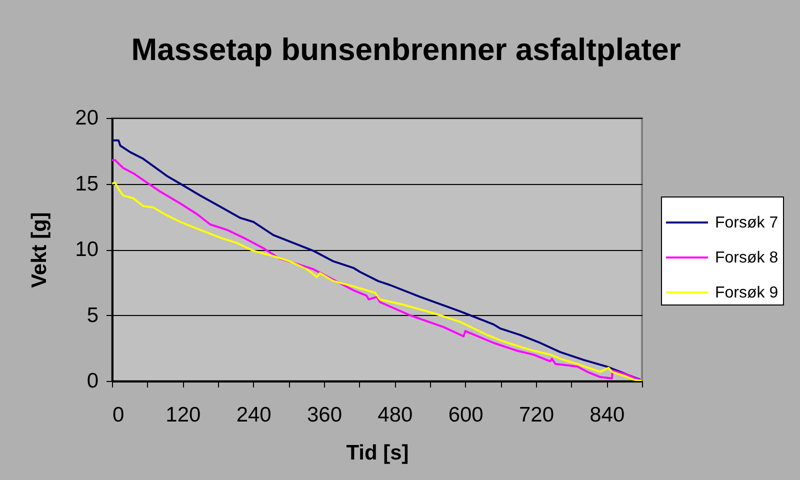  What do you see at coordinates (466, 415) in the screenshot?
I see `x-tick-label: 600` at bounding box center [466, 415].